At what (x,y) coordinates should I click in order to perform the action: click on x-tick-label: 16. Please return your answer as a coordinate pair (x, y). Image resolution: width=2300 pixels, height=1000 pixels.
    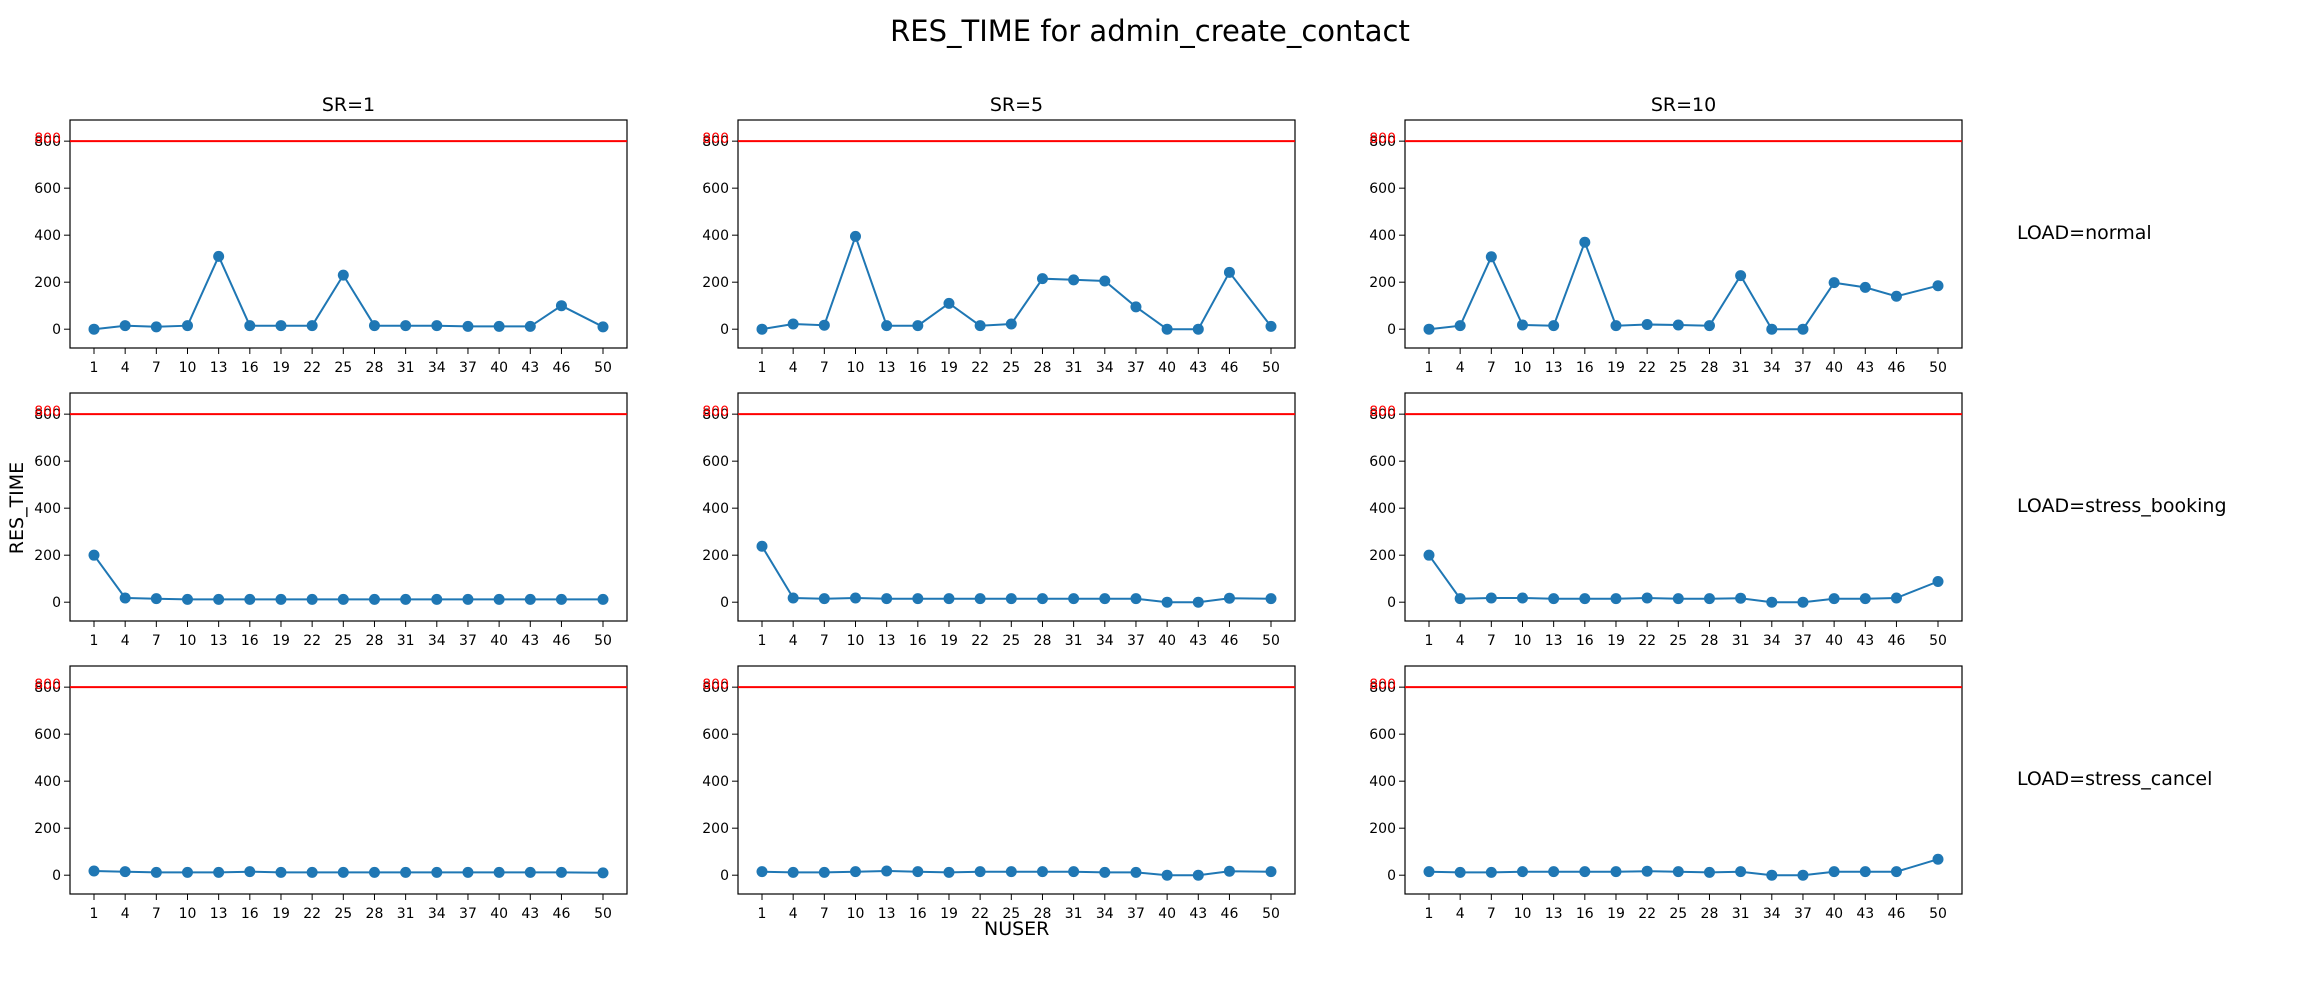
    Looking at the image, I should click on (250, 641).